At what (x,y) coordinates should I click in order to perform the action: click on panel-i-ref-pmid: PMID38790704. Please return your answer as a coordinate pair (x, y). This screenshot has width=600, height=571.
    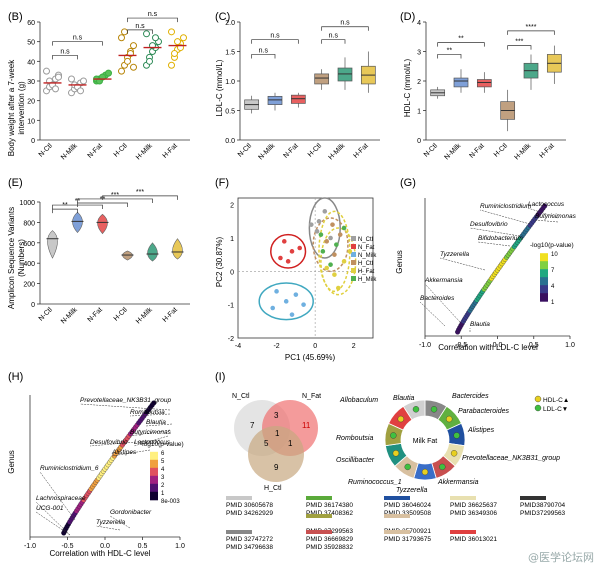
    Looking at the image, I should click on (543, 505).